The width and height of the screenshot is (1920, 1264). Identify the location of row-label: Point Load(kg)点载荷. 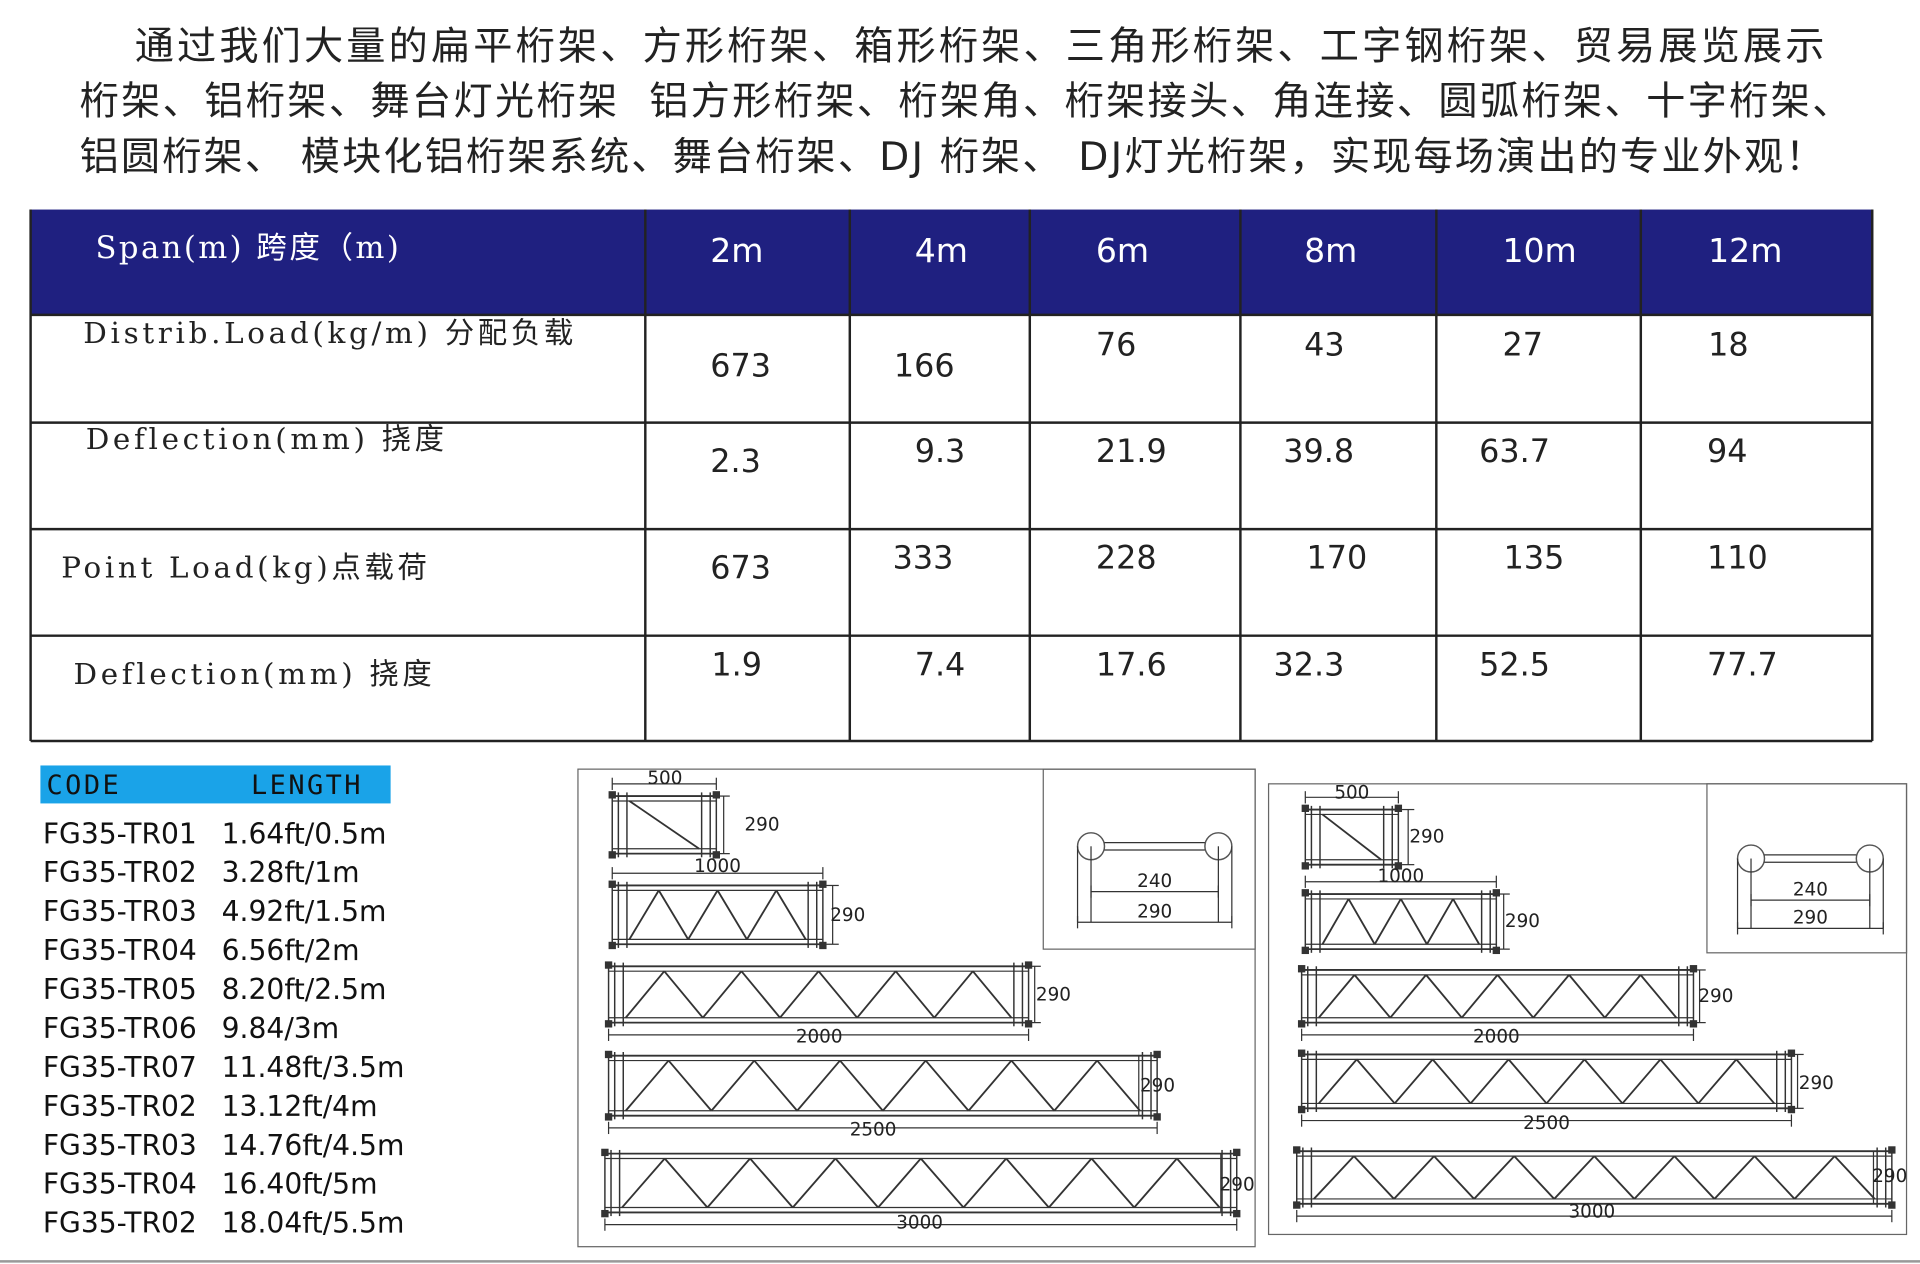
(245, 568).